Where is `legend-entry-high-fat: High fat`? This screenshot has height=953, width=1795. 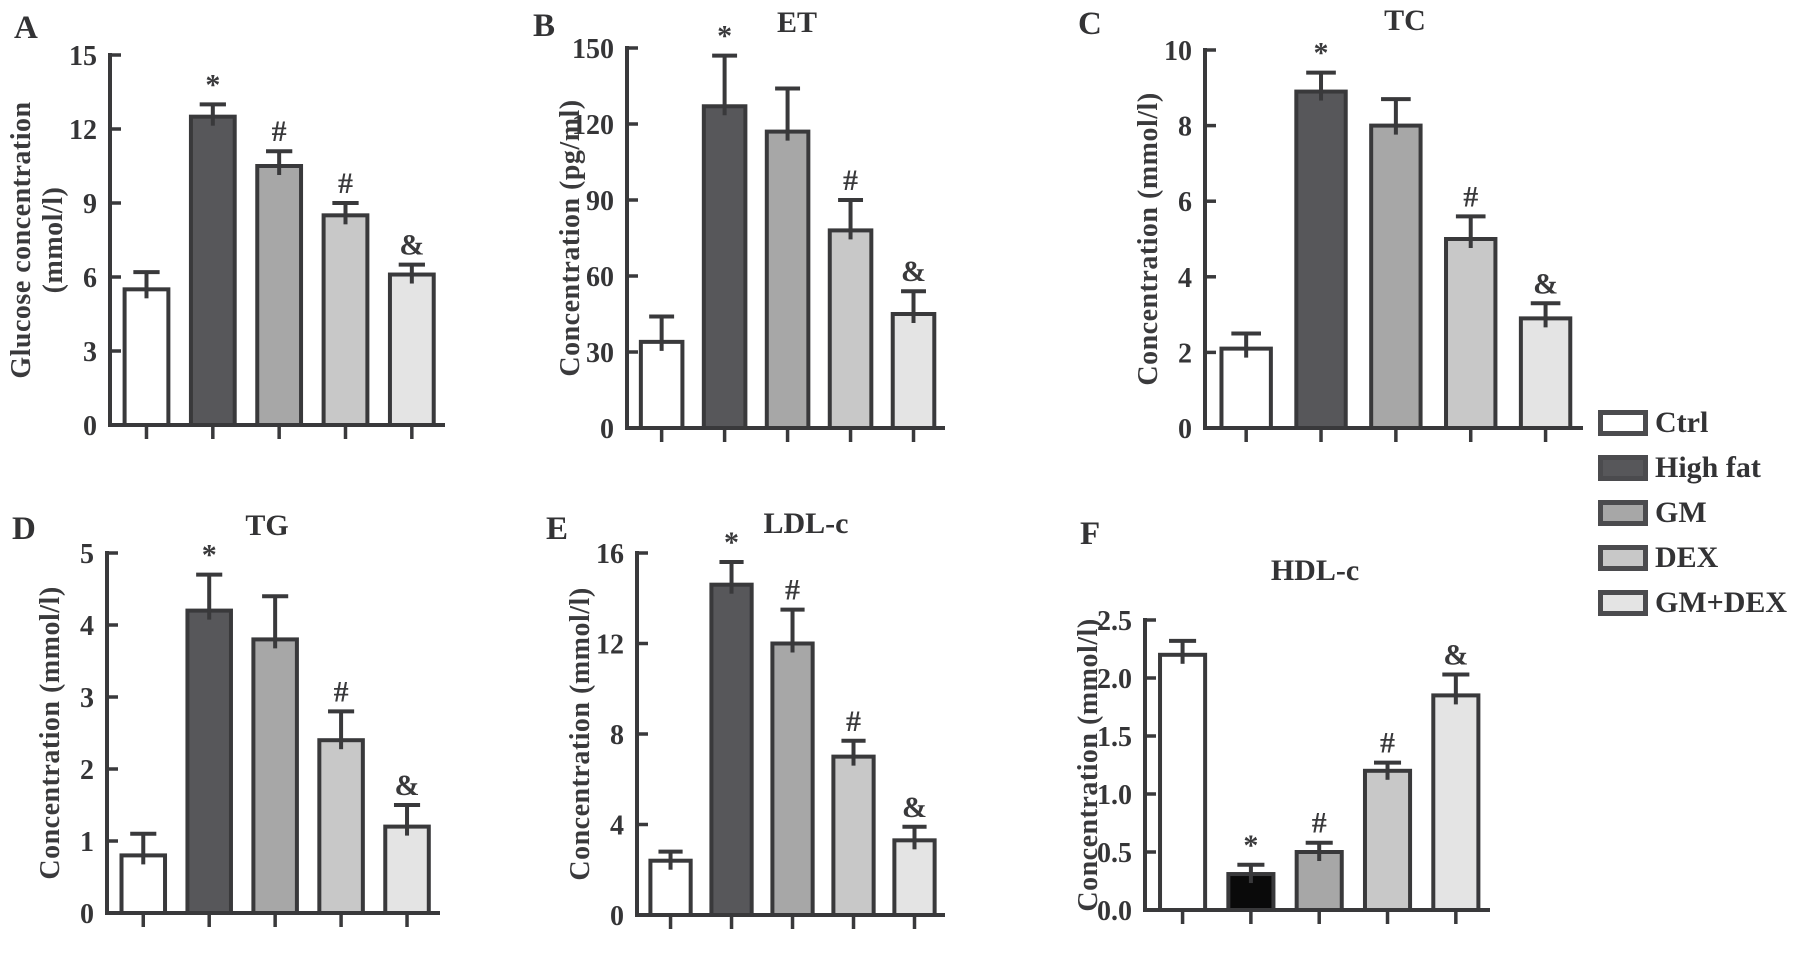 legend-entry-high-fat: High fat is located at coordinates (1692, 467).